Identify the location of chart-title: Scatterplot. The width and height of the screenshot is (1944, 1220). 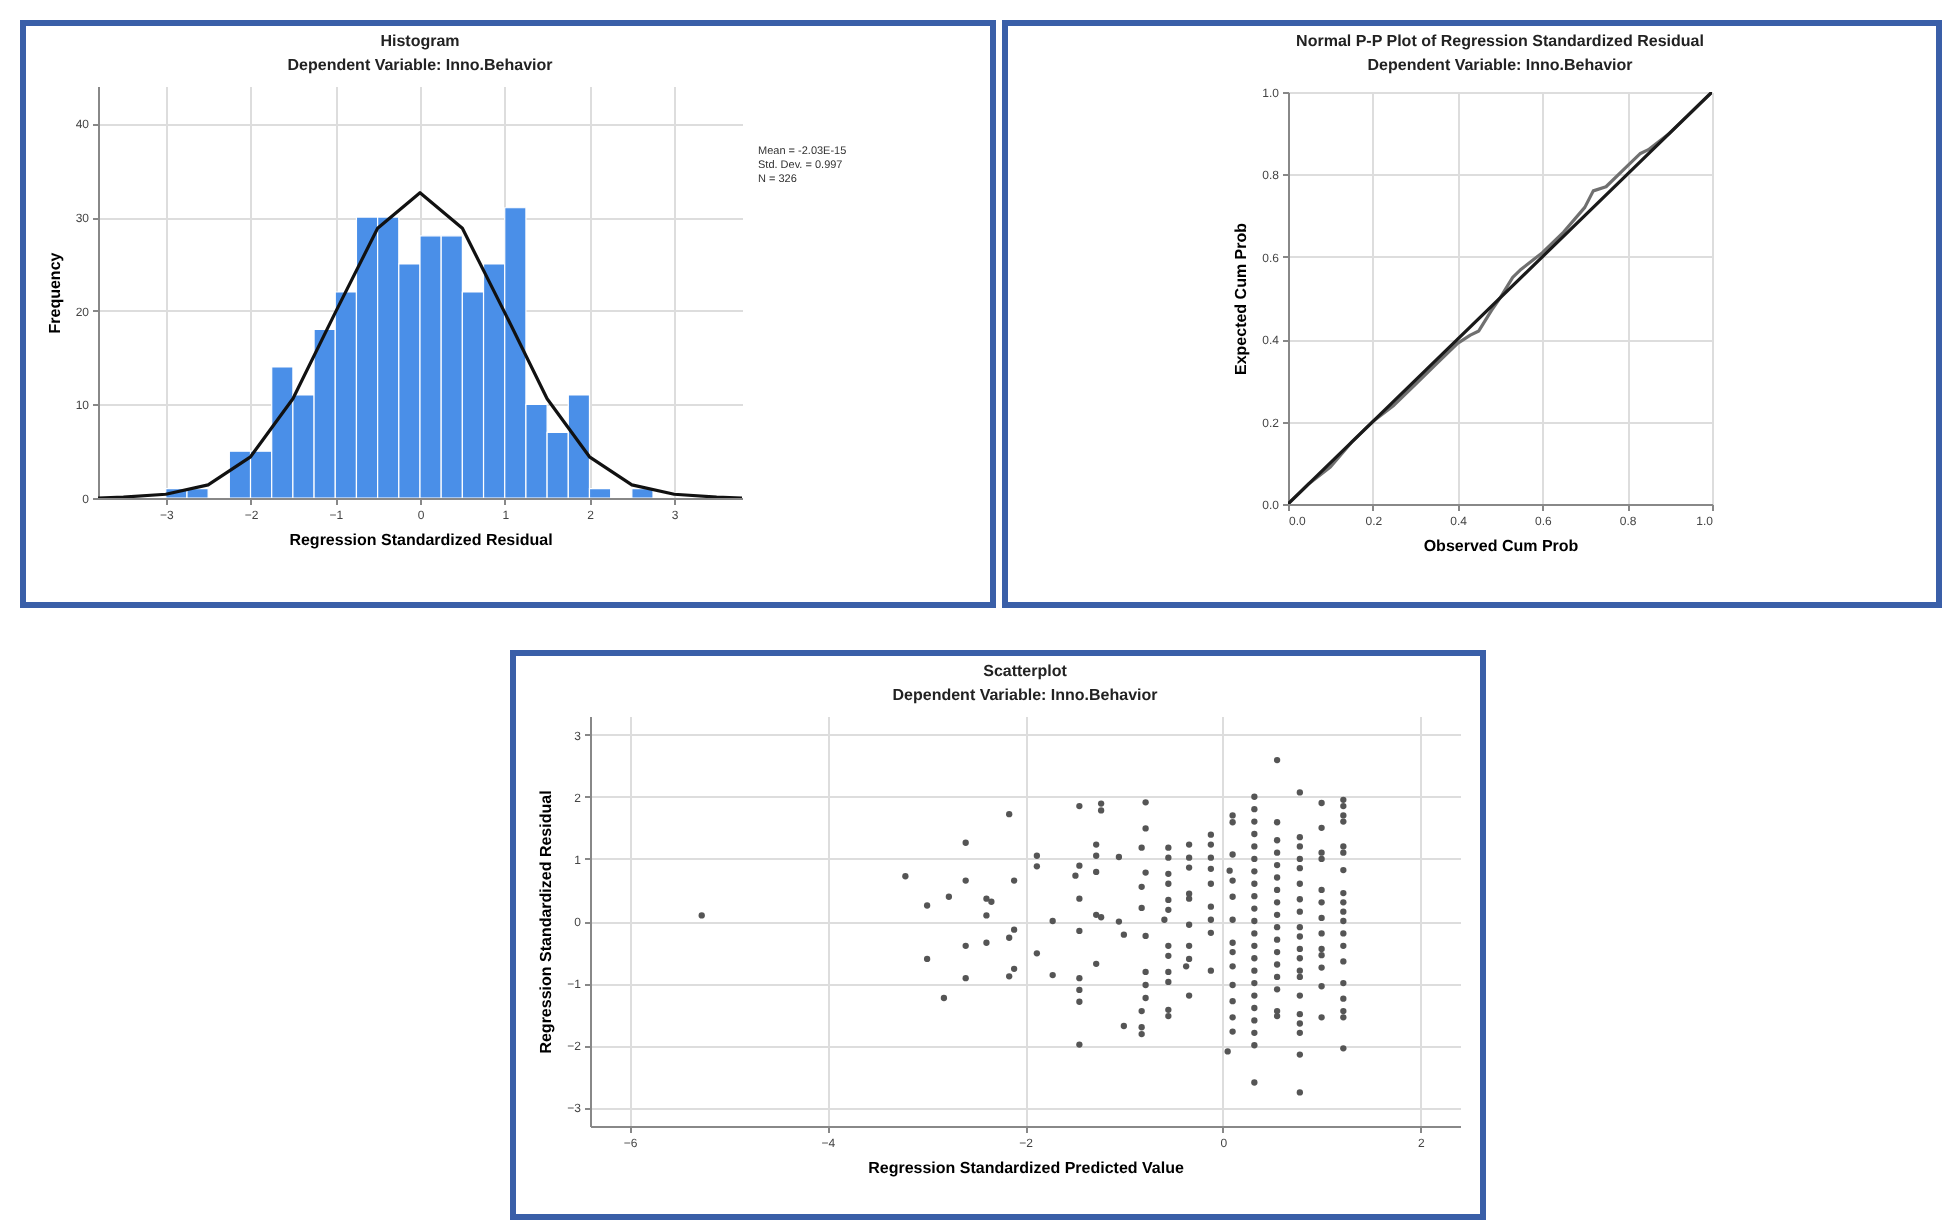
(1024, 671).